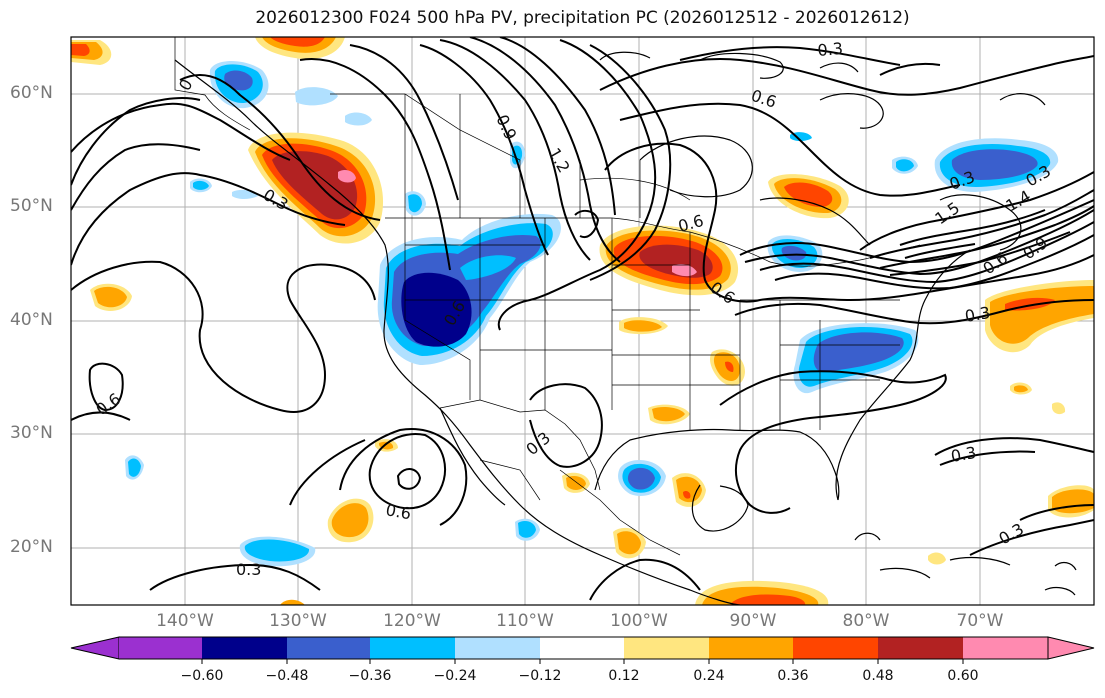  What do you see at coordinates (866, 621) in the screenshot?
I see `lon-label-80w: 80°W` at bounding box center [866, 621].